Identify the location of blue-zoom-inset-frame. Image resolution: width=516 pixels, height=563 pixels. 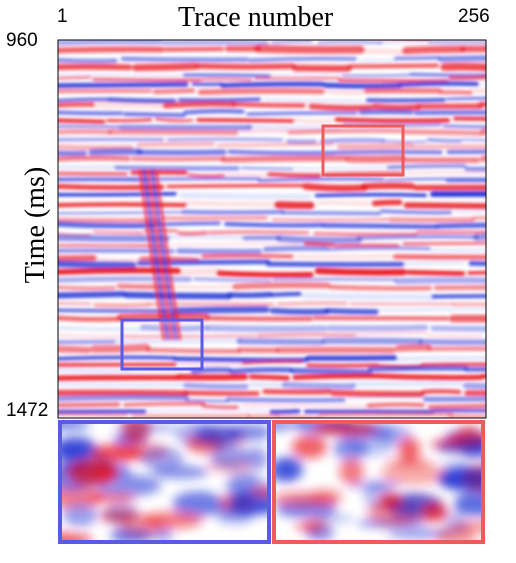
(164, 482).